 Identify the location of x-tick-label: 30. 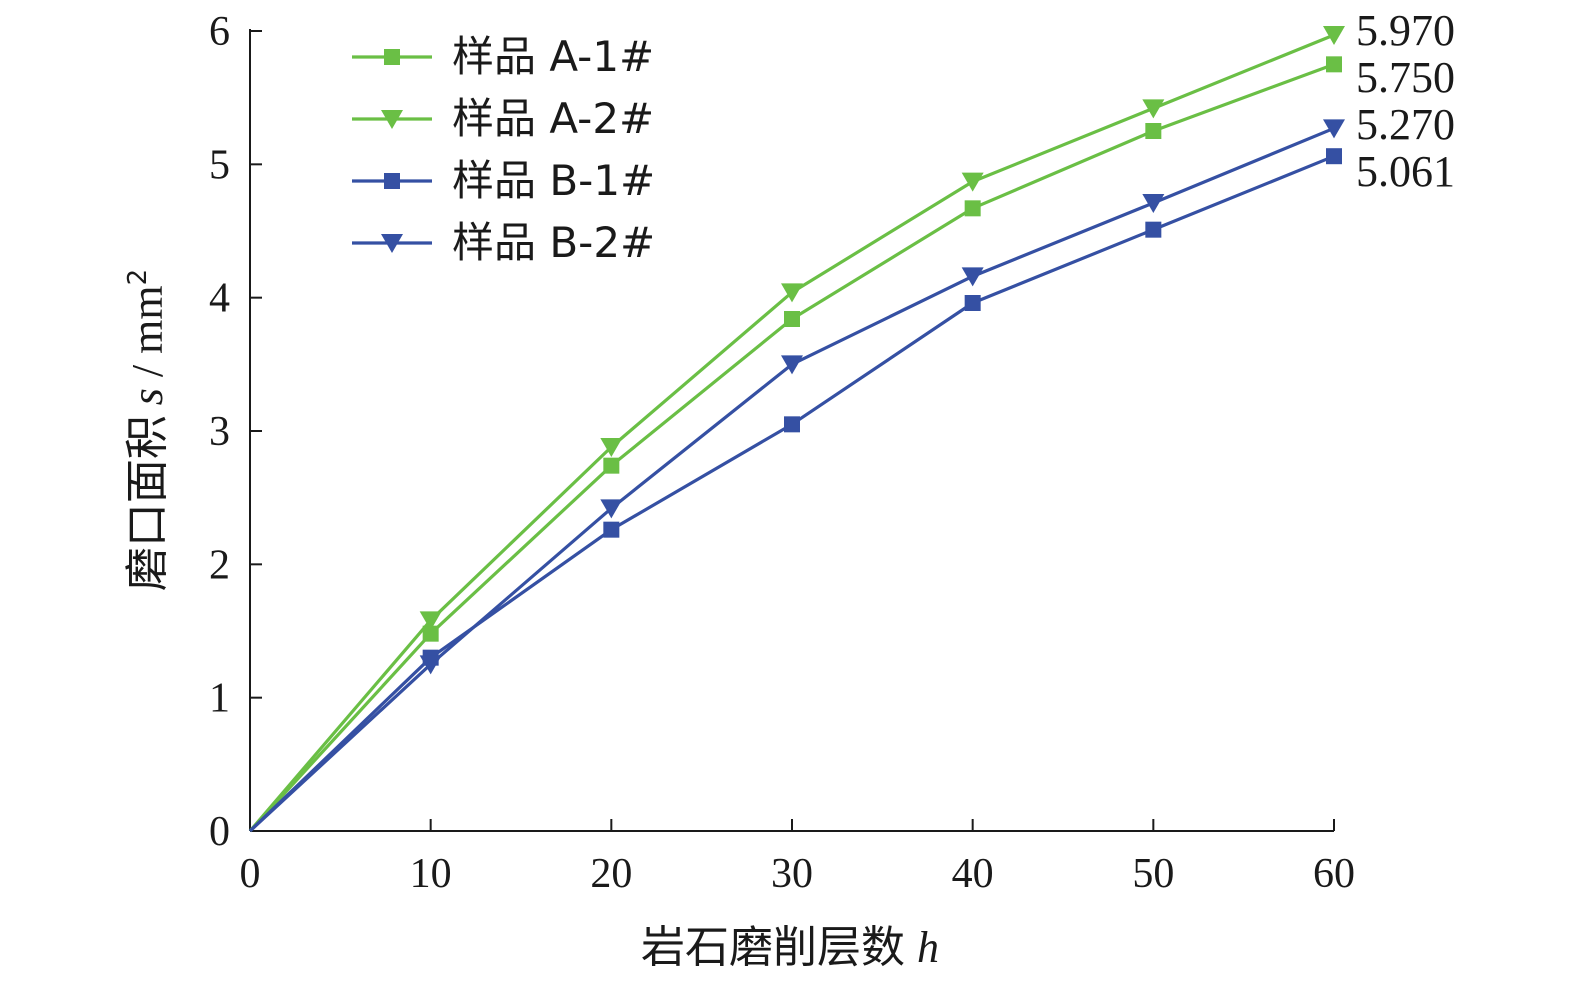
(792, 874).